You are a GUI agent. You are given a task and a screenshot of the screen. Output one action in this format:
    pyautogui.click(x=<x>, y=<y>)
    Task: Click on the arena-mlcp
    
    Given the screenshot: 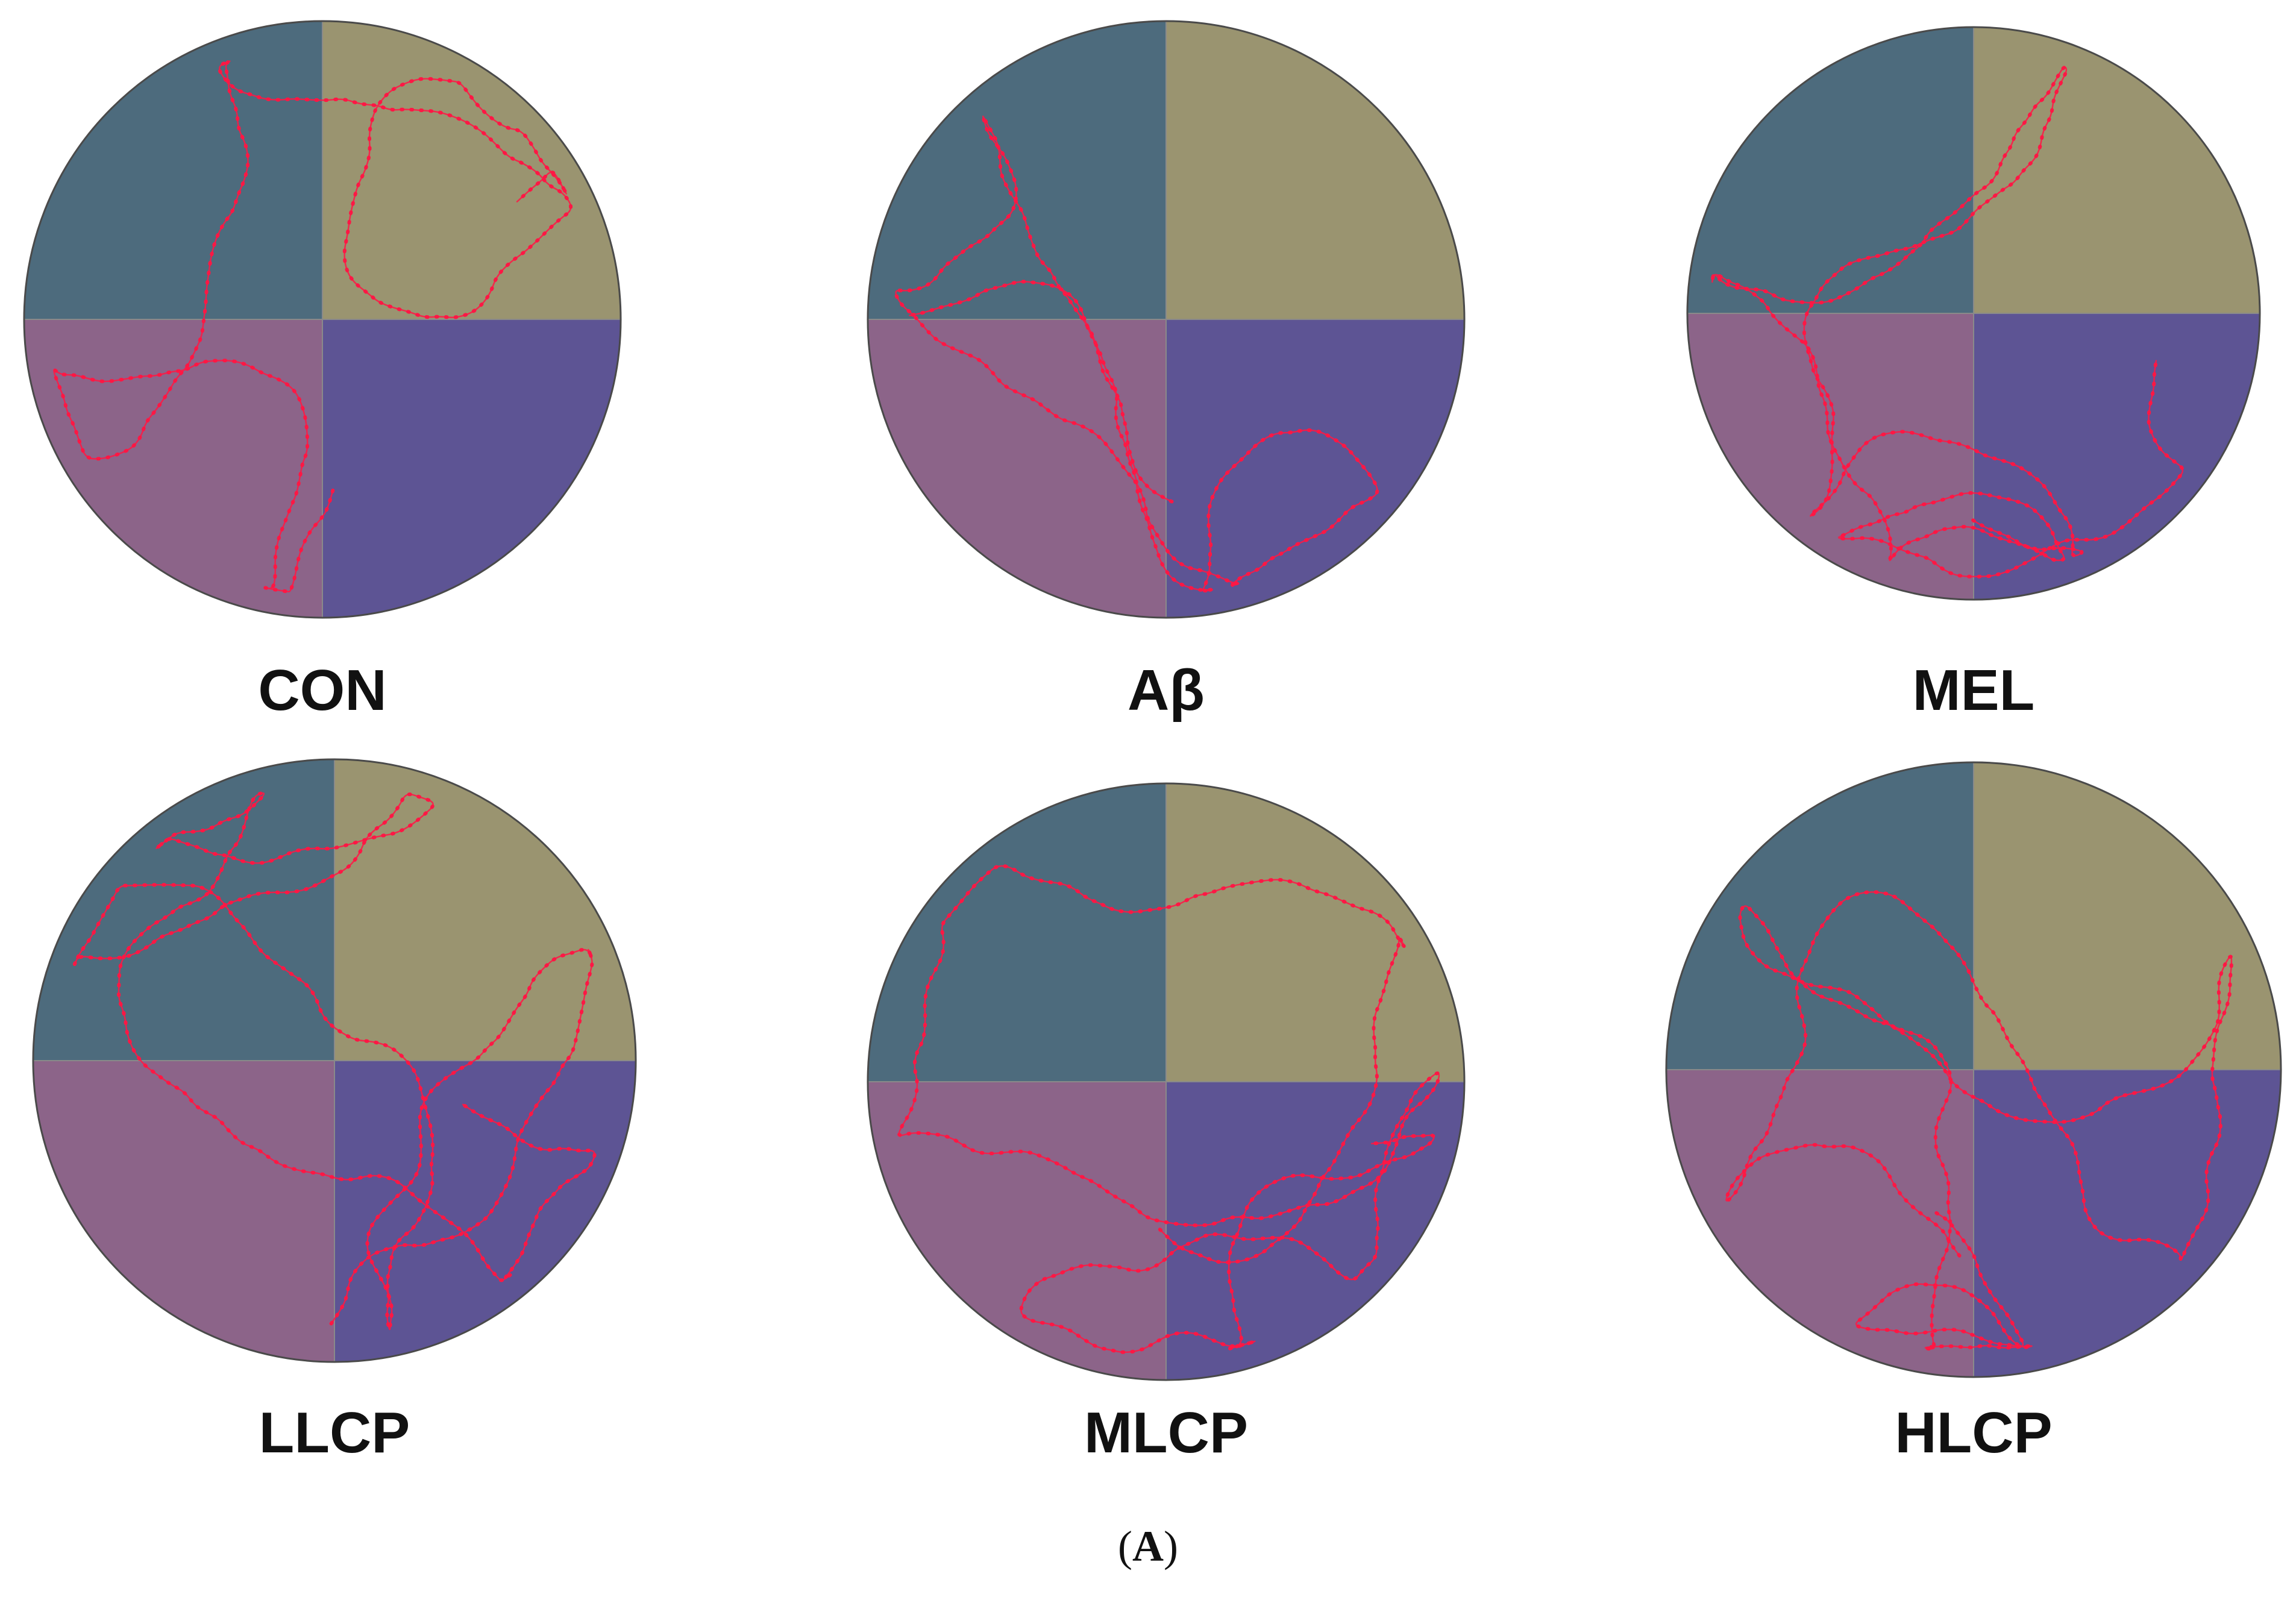 What is the action you would take?
    pyautogui.click(x=1166, y=1081)
    